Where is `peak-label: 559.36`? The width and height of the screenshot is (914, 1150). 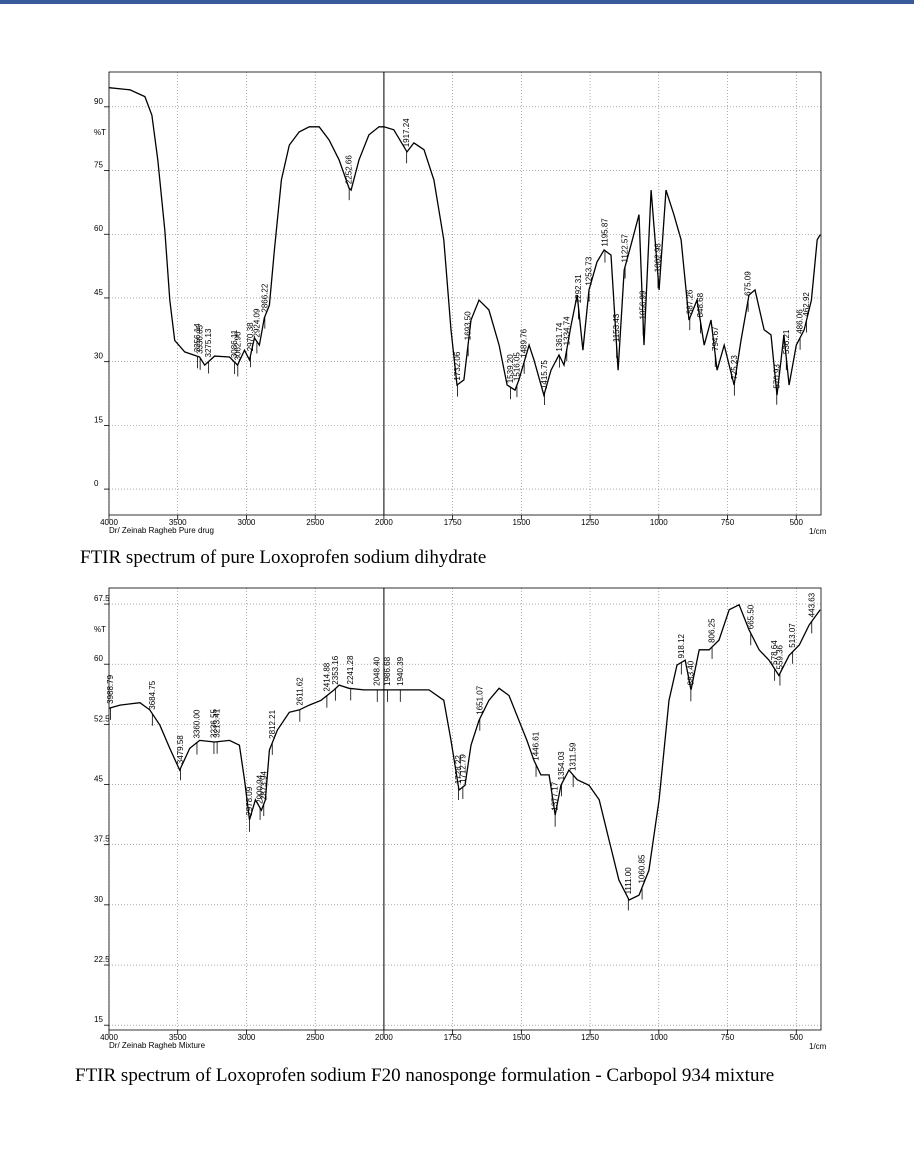 peak-label: 559.36 is located at coordinates (779, 656).